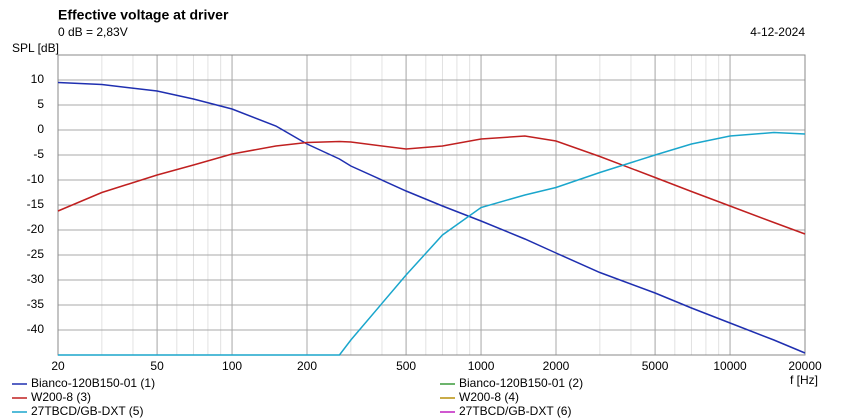 The image size is (842, 420). What do you see at coordinates (36, 204) in the screenshot?
I see `y-tick-label: -15` at bounding box center [36, 204].